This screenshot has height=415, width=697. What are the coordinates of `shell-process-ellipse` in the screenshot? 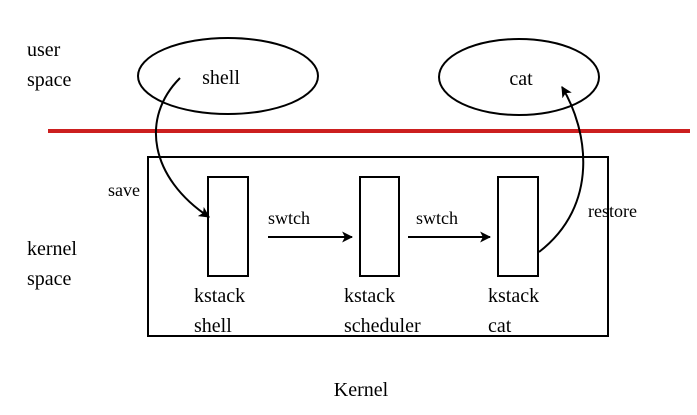 It's located at (228, 76).